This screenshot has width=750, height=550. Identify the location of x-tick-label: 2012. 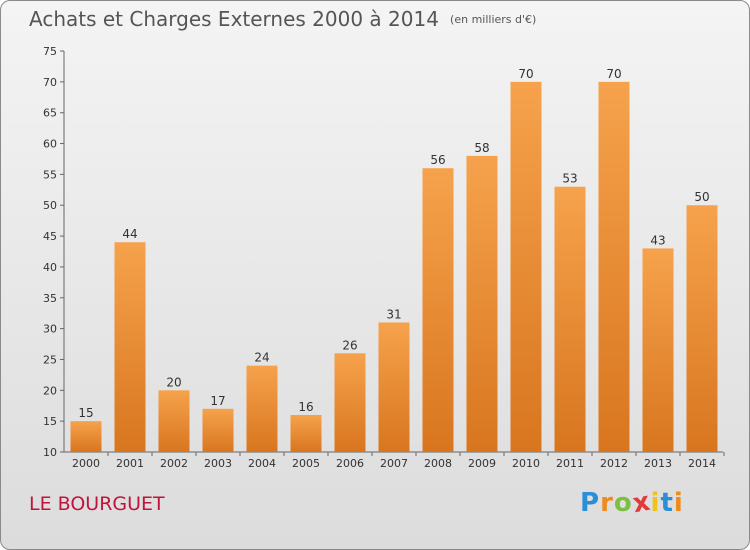
(614, 463).